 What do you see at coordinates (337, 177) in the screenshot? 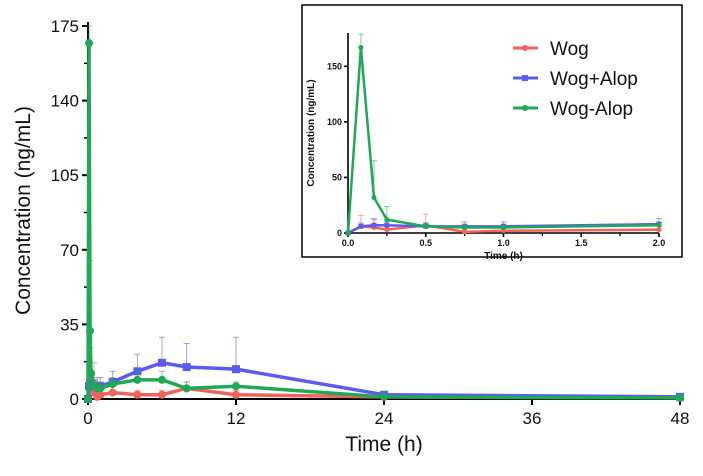
I see `y-tick-label: 50` at bounding box center [337, 177].